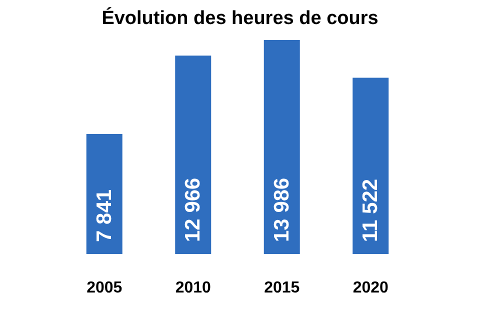 This screenshot has width=480, height=312. I want to click on x-tick-label: 2020, so click(370, 288).